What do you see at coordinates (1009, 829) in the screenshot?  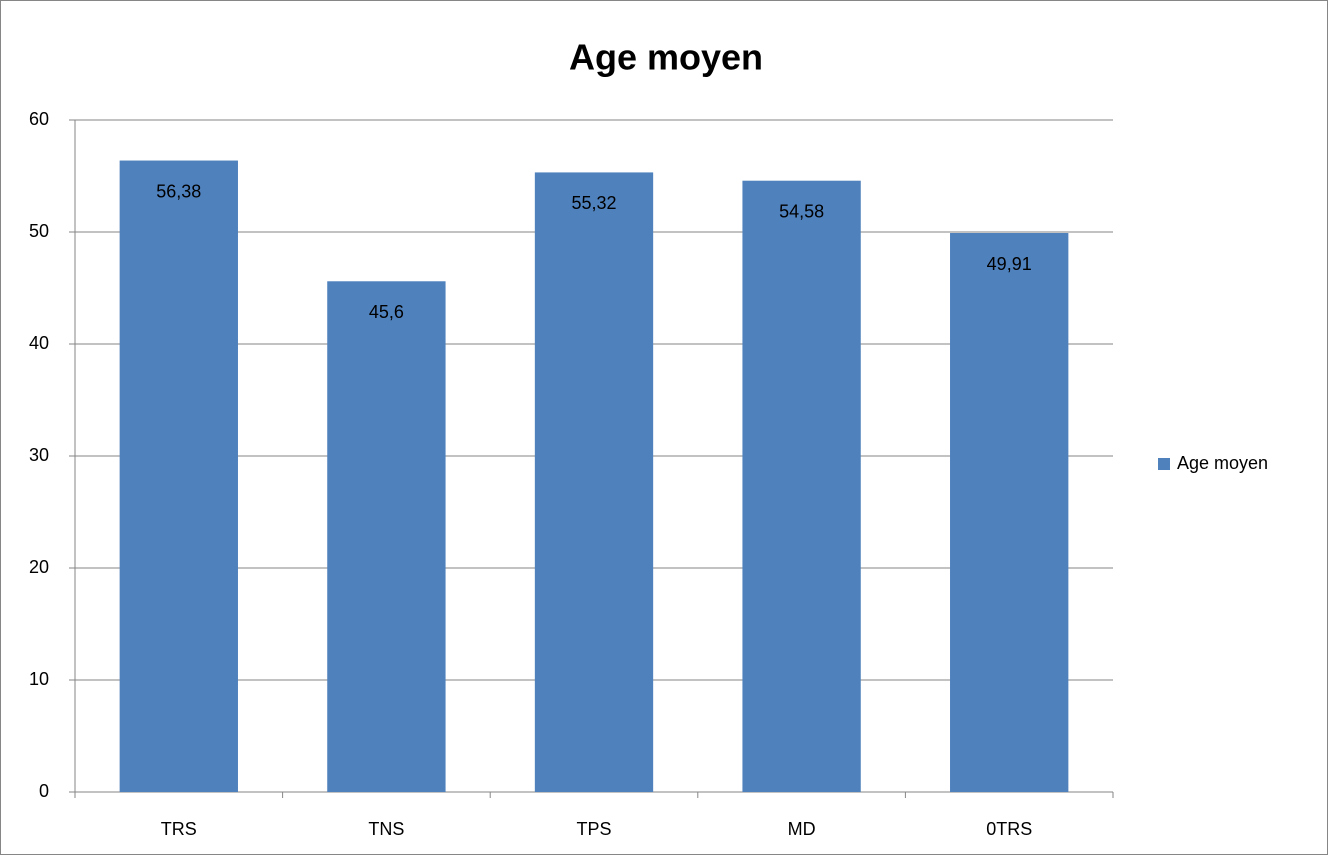 I see `x-tick-label: 0TRS` at bounding box center [1009, 829].